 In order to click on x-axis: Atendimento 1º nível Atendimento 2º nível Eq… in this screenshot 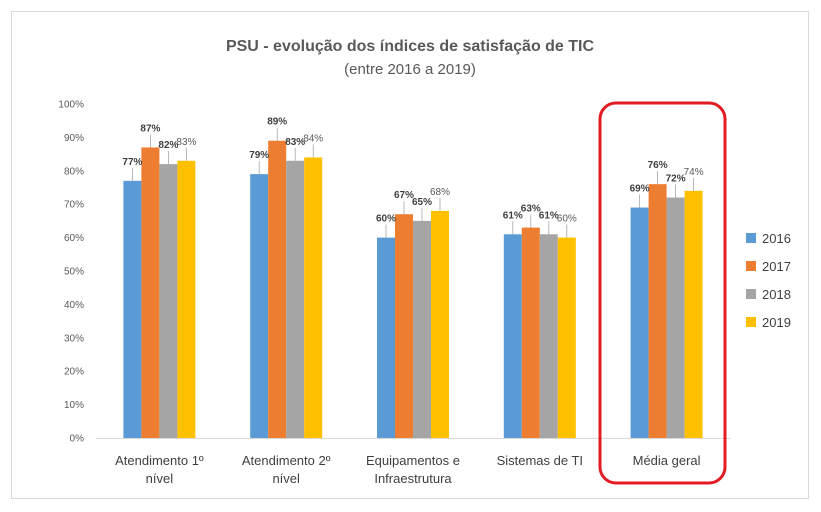, I will do `click(413, 462)`.